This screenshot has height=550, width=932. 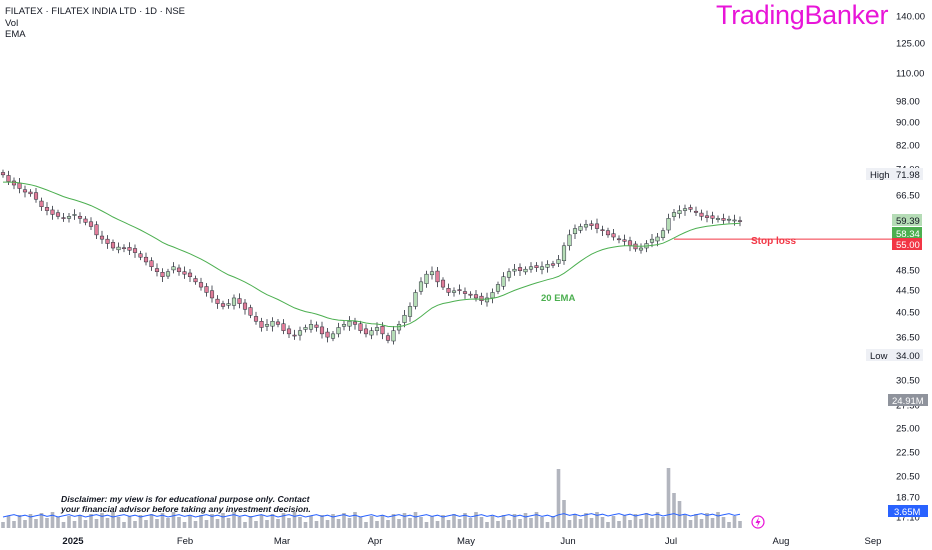 I want to click on price-axis-label: 90.00, so click(x=908, y=123).